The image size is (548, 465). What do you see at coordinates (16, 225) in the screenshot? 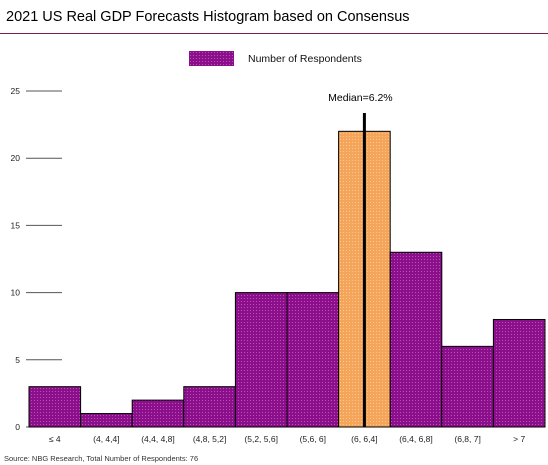
I see `y-tick-label: 15` at bounding box center [16, 225].